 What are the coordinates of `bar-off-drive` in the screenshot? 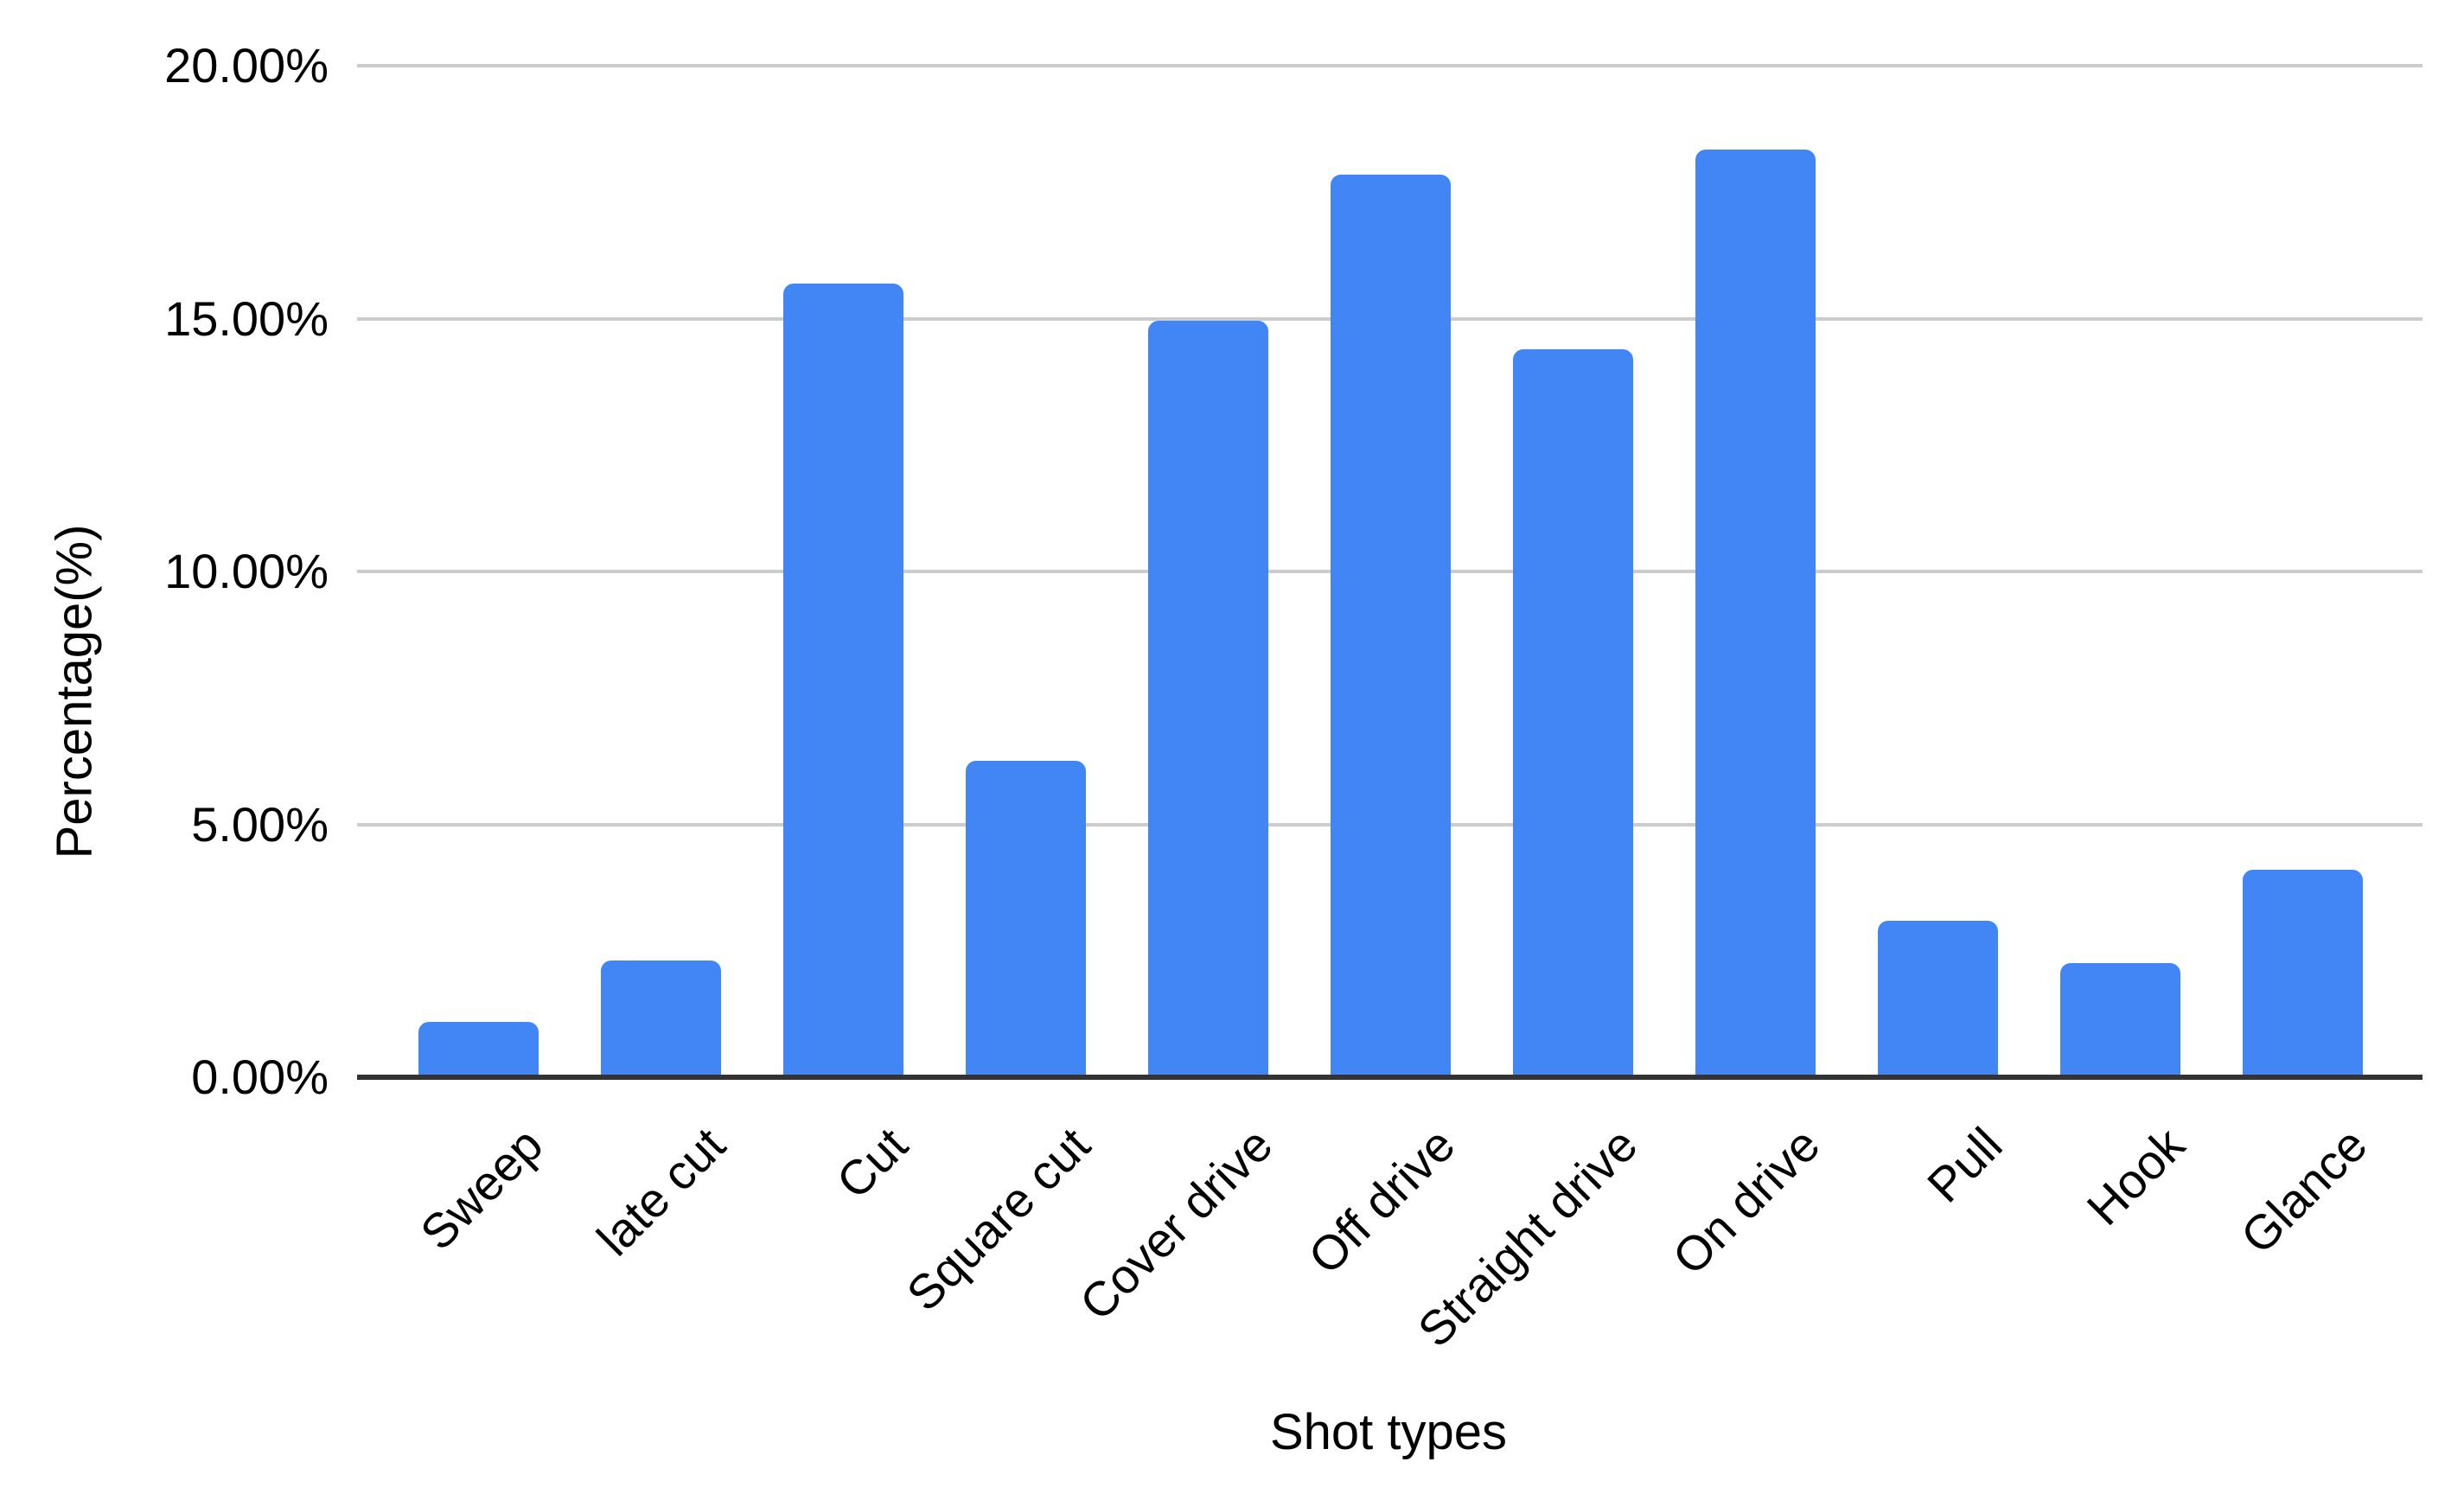 It's located at (1391, 627).